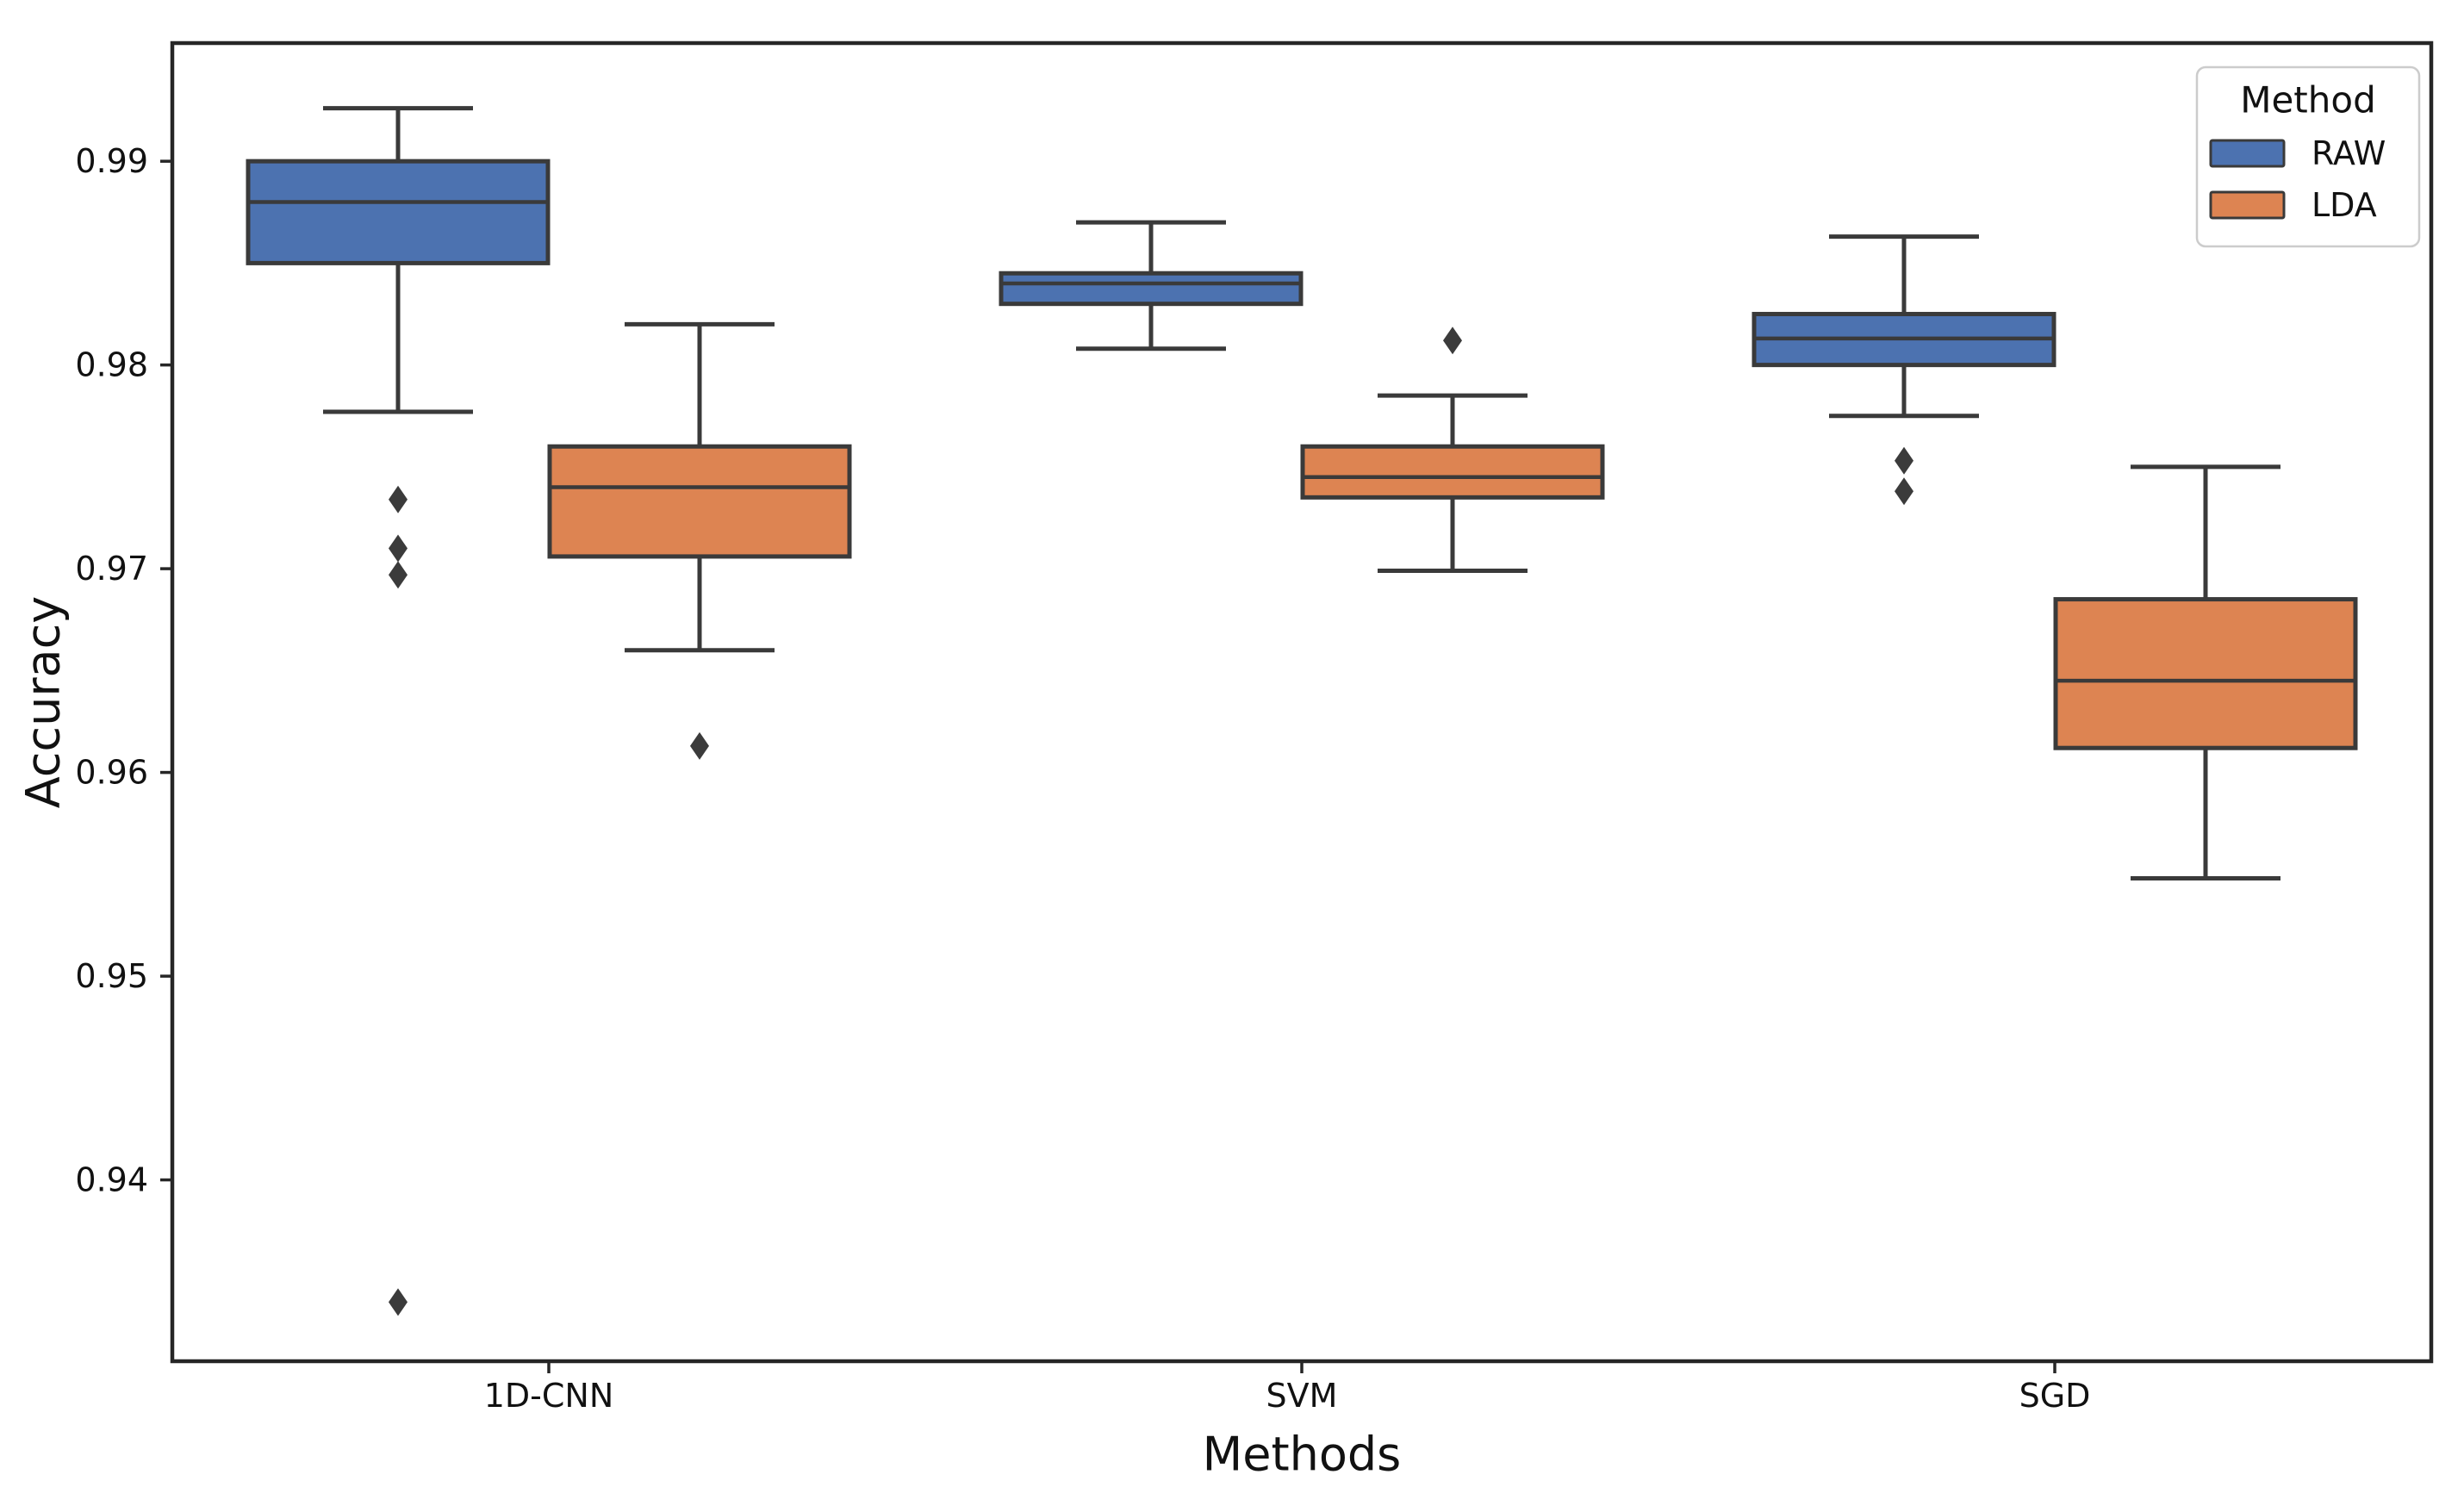 This screenshot has width=2464, height=1487. Describe the element at coordinates (112, 365) in the screenshot. I see `y-tick-label-0.98: 0.98` at that location.